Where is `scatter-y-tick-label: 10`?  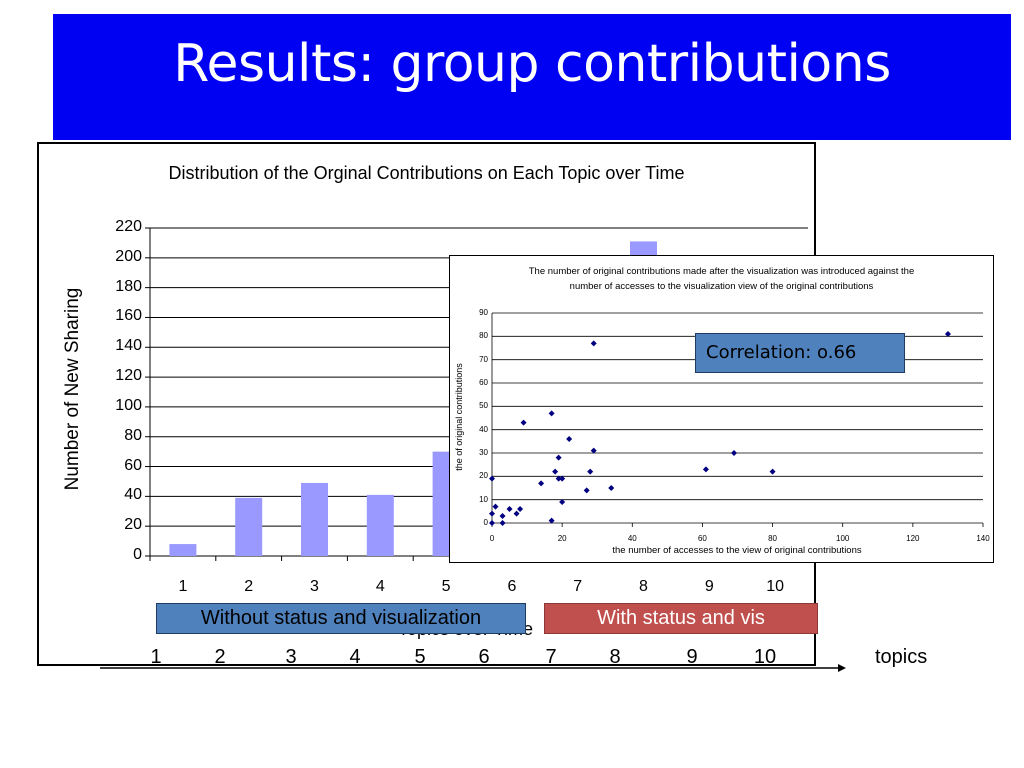
scatter-y-tick-label: 10 is located at coordinates (483, 499).